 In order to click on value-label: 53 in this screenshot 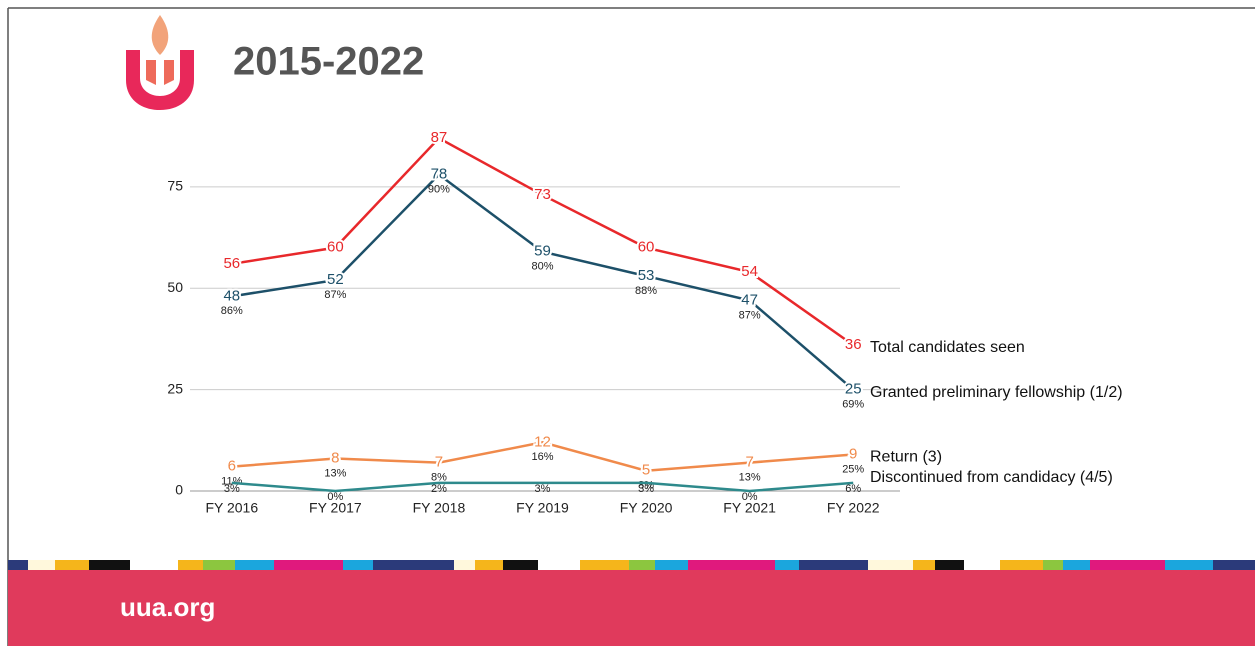, I will do `click(646, 275)`.